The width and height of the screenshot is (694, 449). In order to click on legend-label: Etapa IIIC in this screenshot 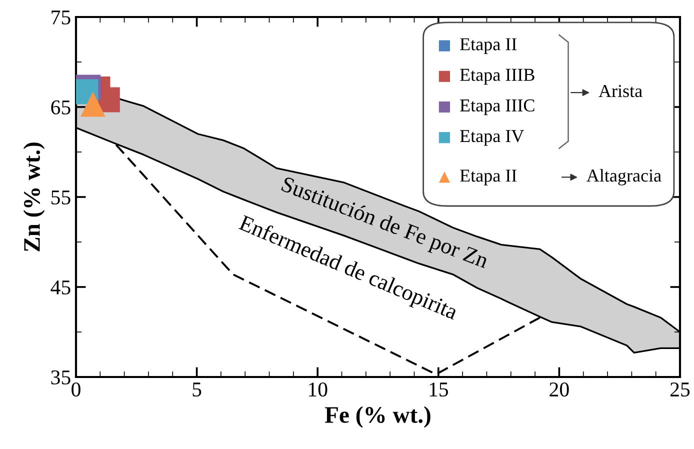, I will do `click(497, 107)`.